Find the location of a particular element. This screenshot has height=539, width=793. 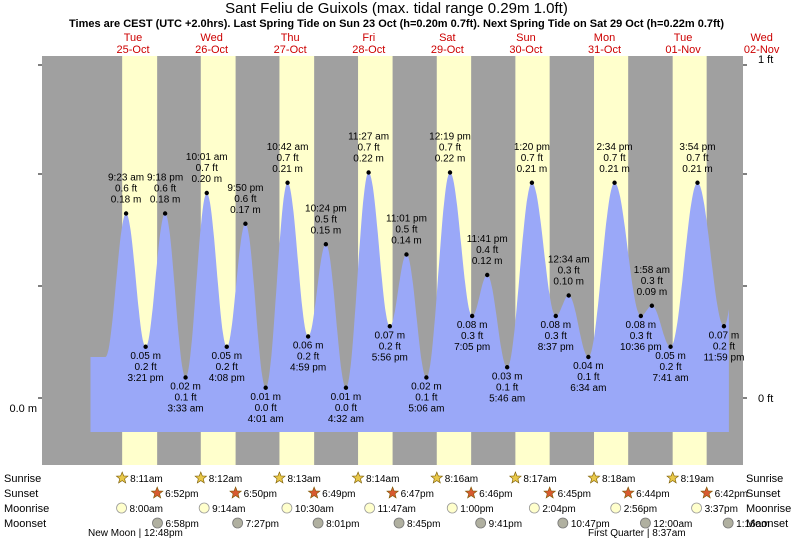

moon-phase-new: New Moon | 12:48pm is located at coordinates (135, 533).